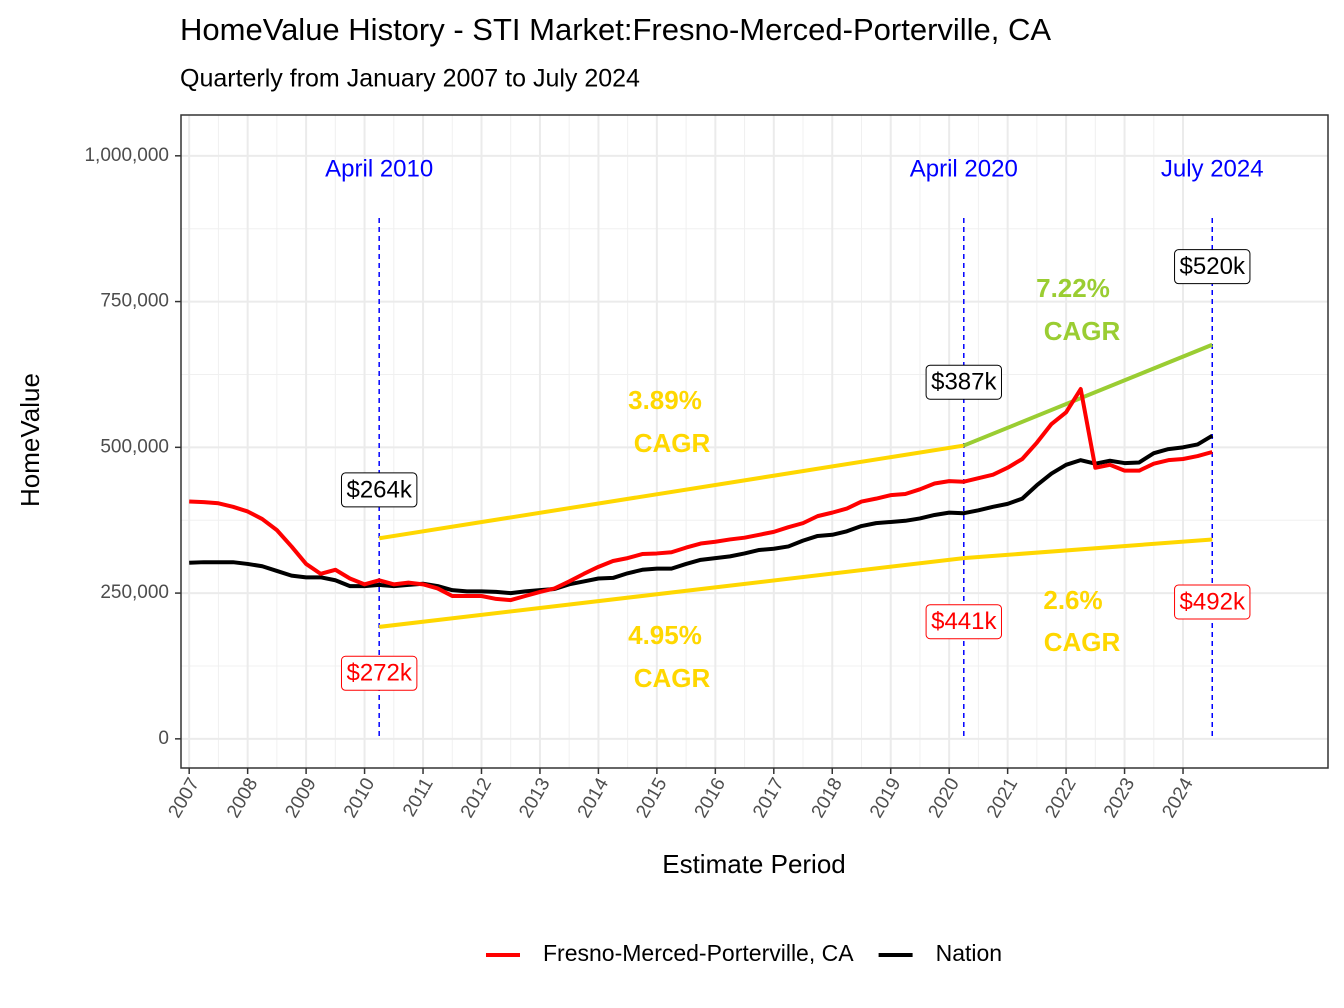 The height and width of the screenshot is (1008, 1344). I want to click on series-line, so click(701, 514).